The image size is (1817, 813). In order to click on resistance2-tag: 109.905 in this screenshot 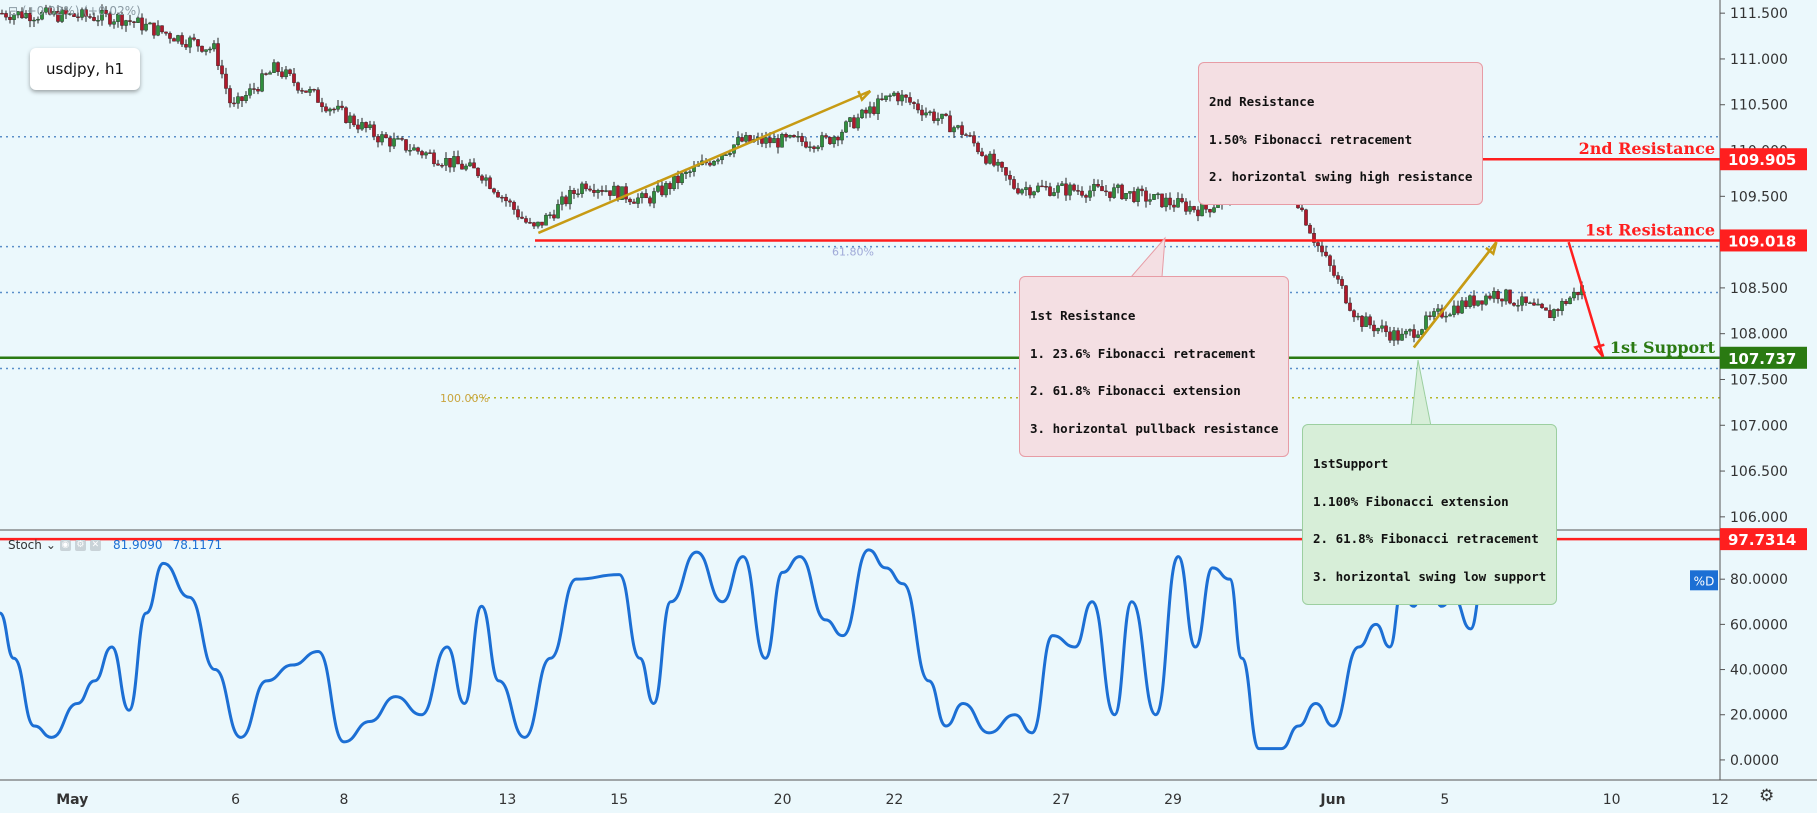, I will do `click(1762, 160)`.